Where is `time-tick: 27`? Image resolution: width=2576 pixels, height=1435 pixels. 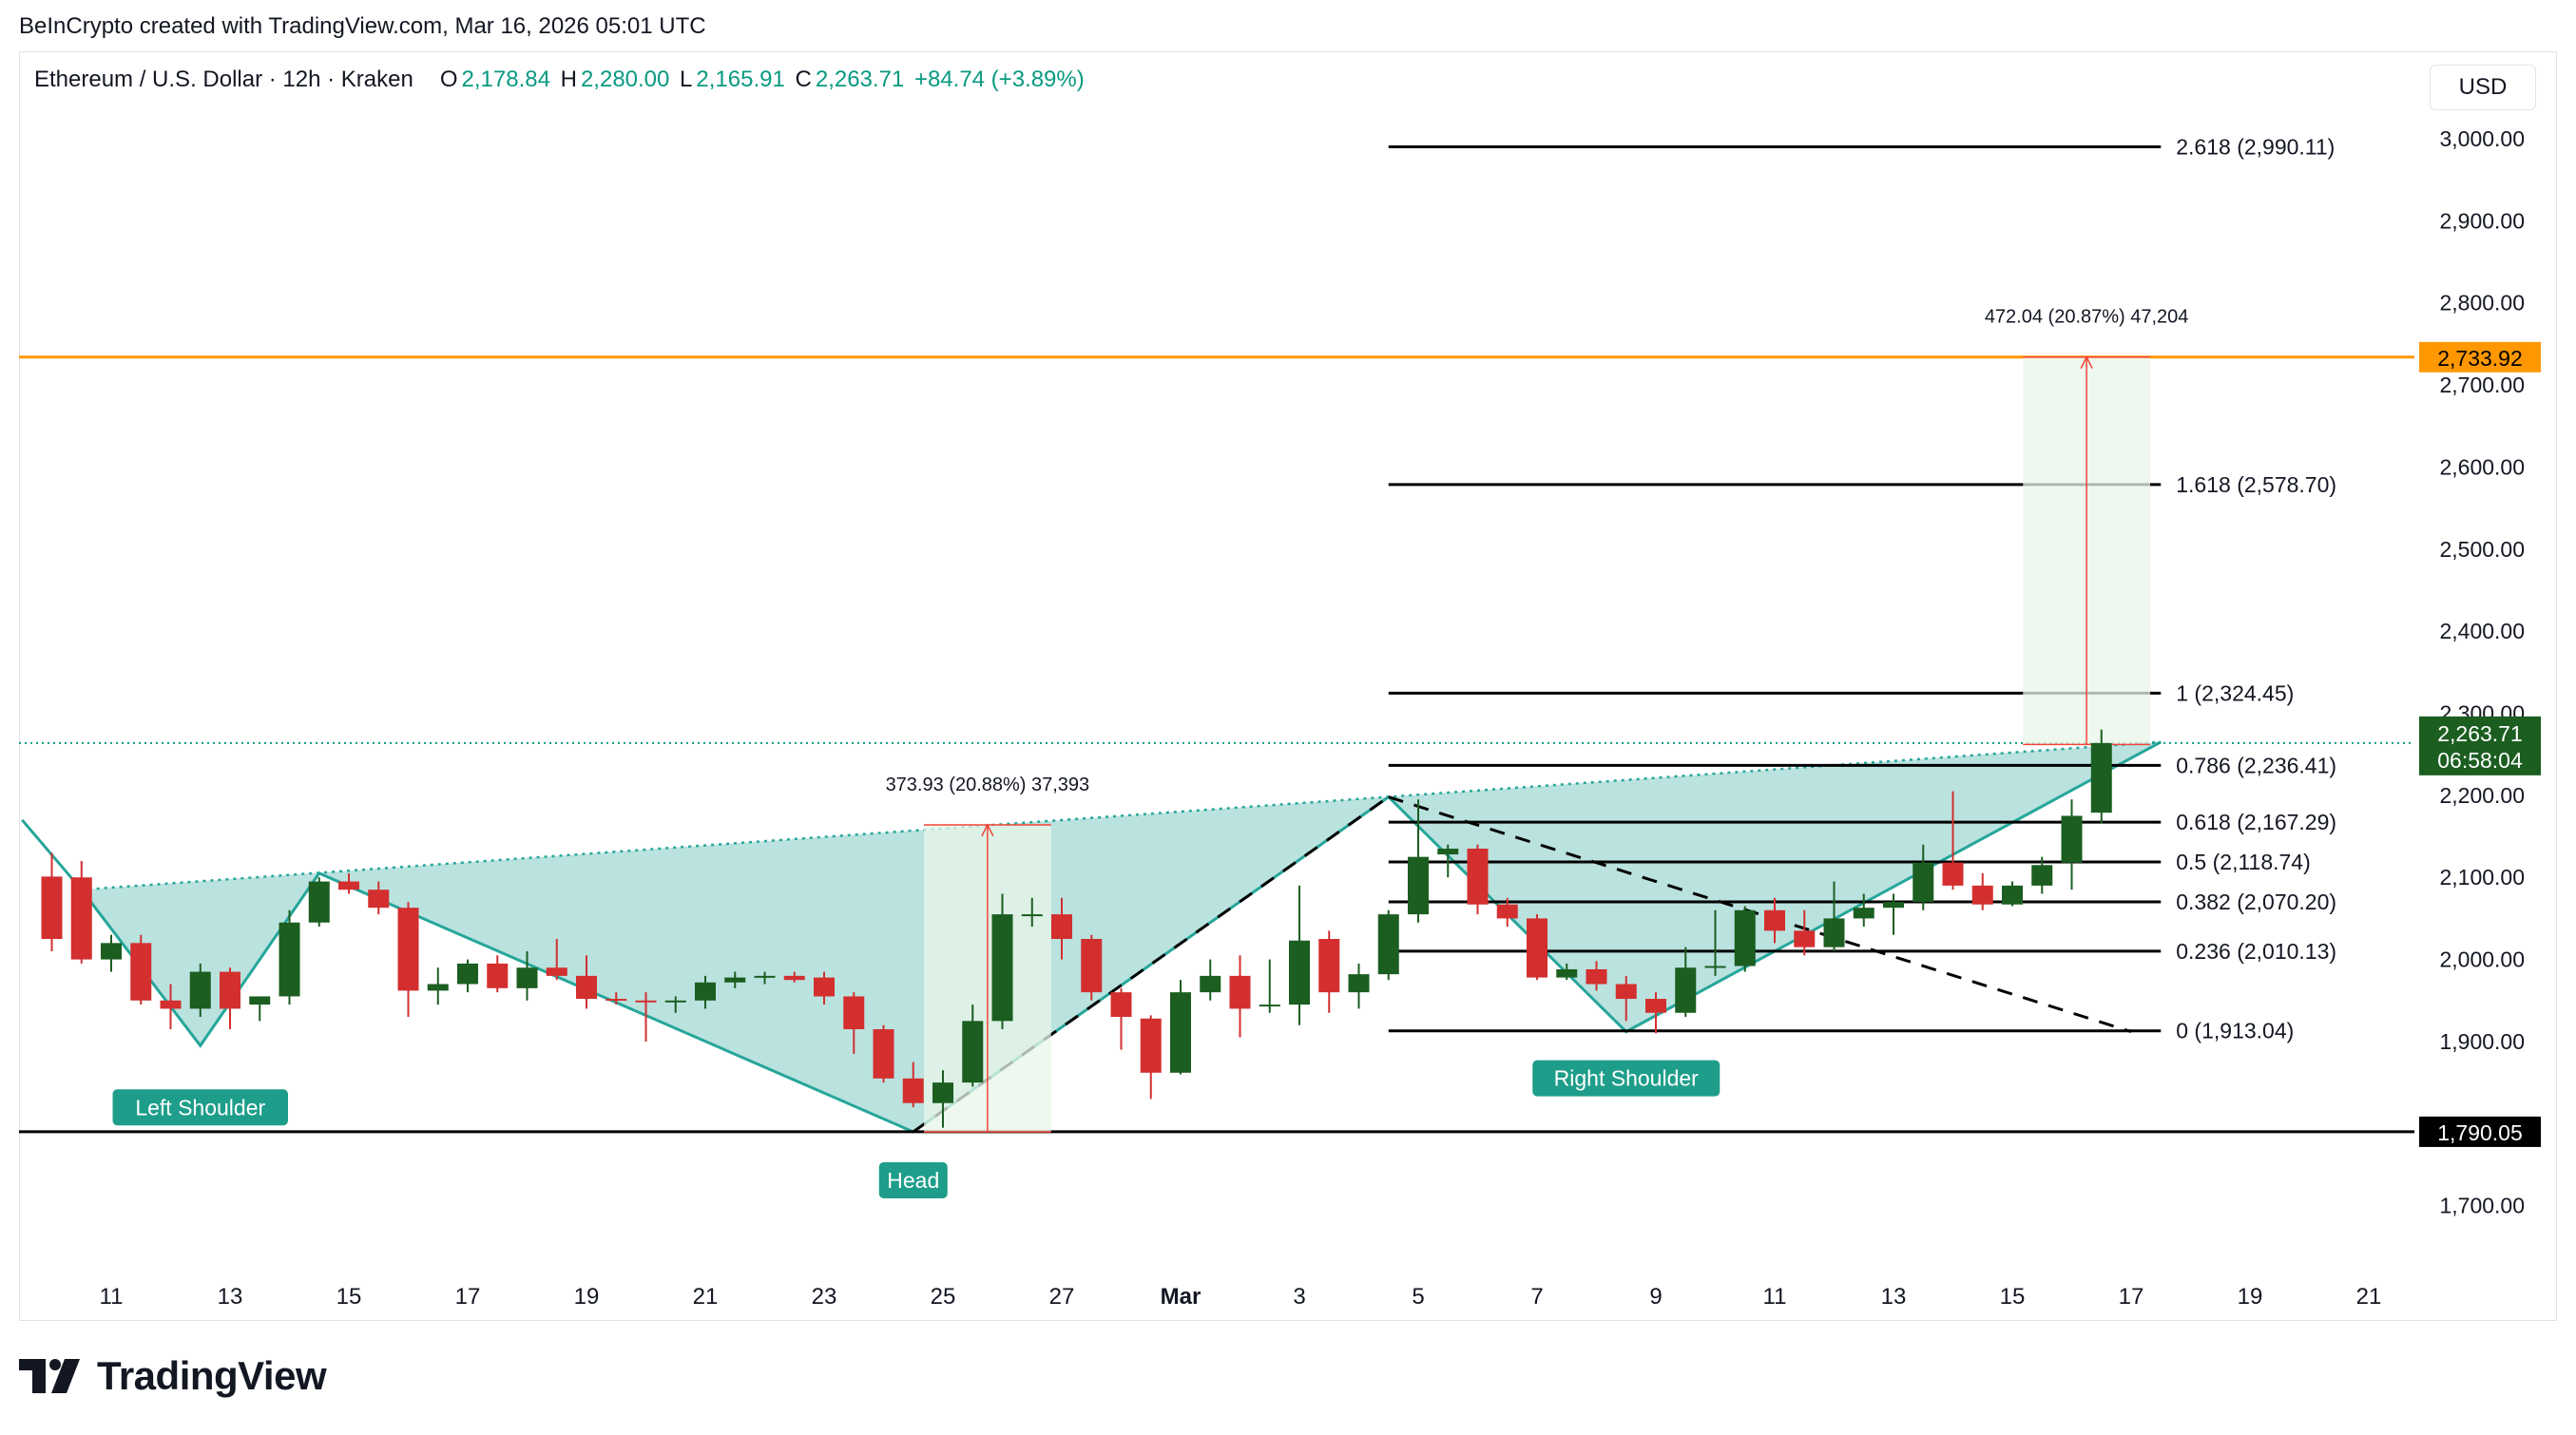 time-tick: 27 is located at coordinates (1062, 1297).